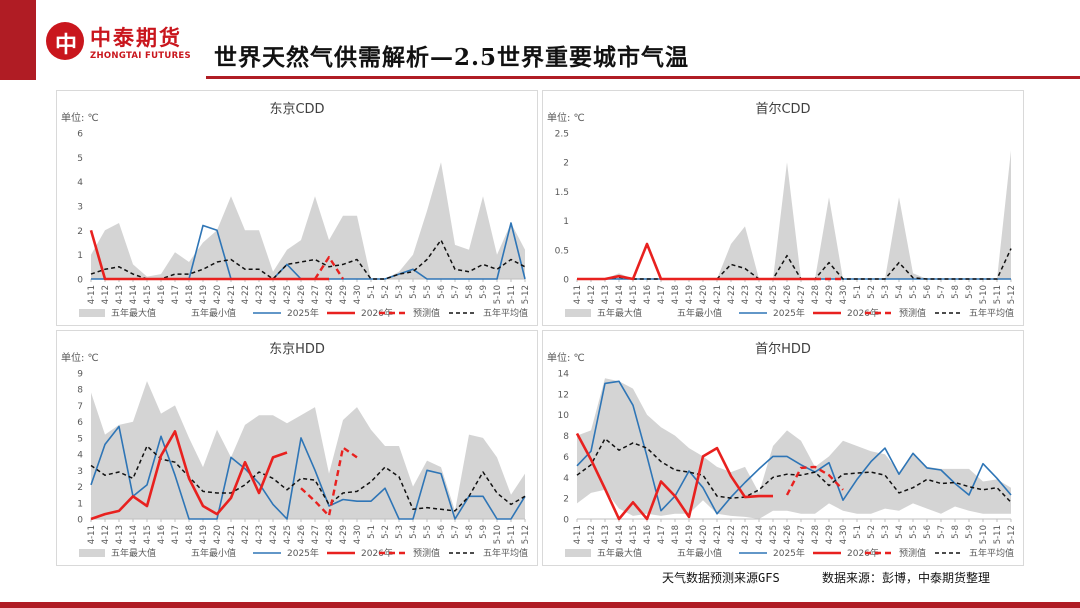 This screenshot has width=1080, height=608. I want to click on seoul-hdd-xtick: 4-11, so click(578, 534).